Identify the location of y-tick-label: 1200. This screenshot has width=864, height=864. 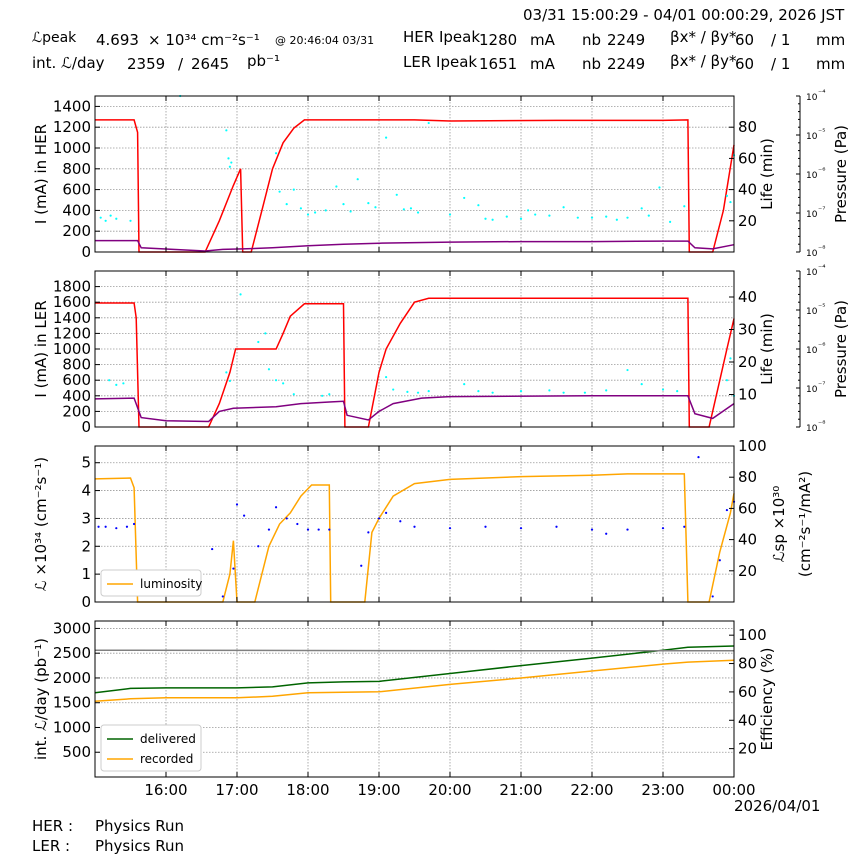
(72, 333).